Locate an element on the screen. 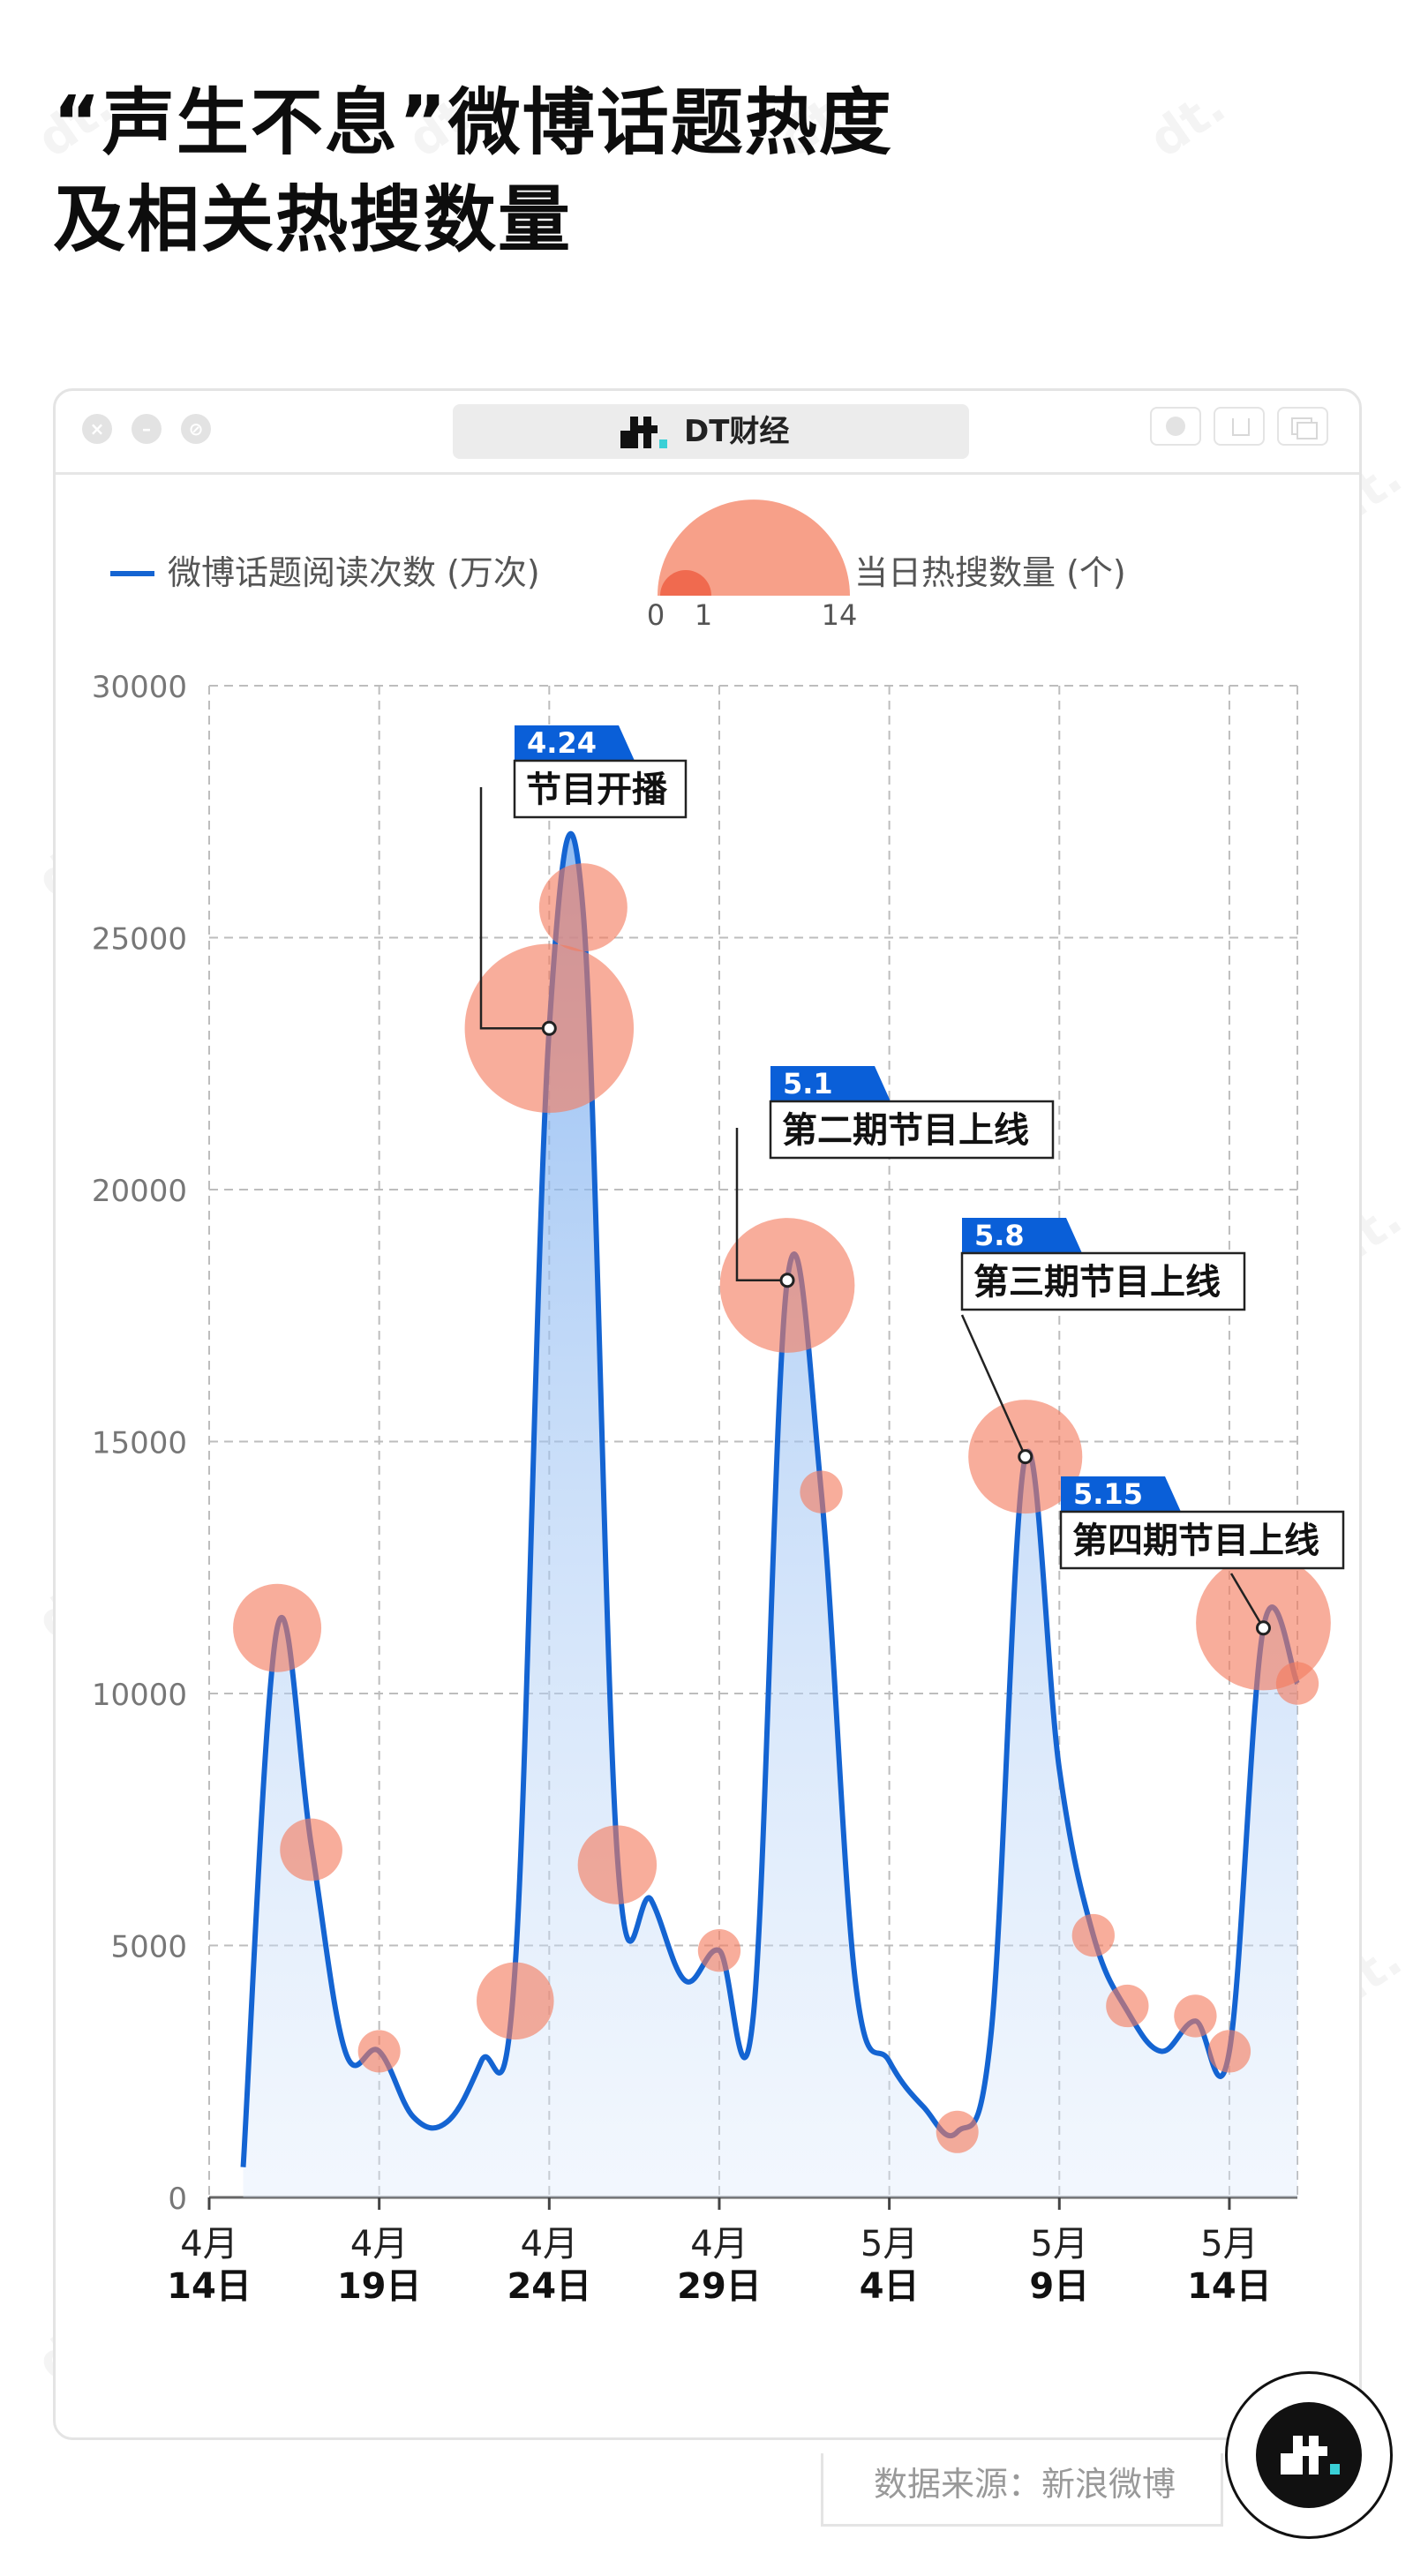 This screenshot has height=2576, width=1413. windows-icon is located at coordinates (1302, 426).